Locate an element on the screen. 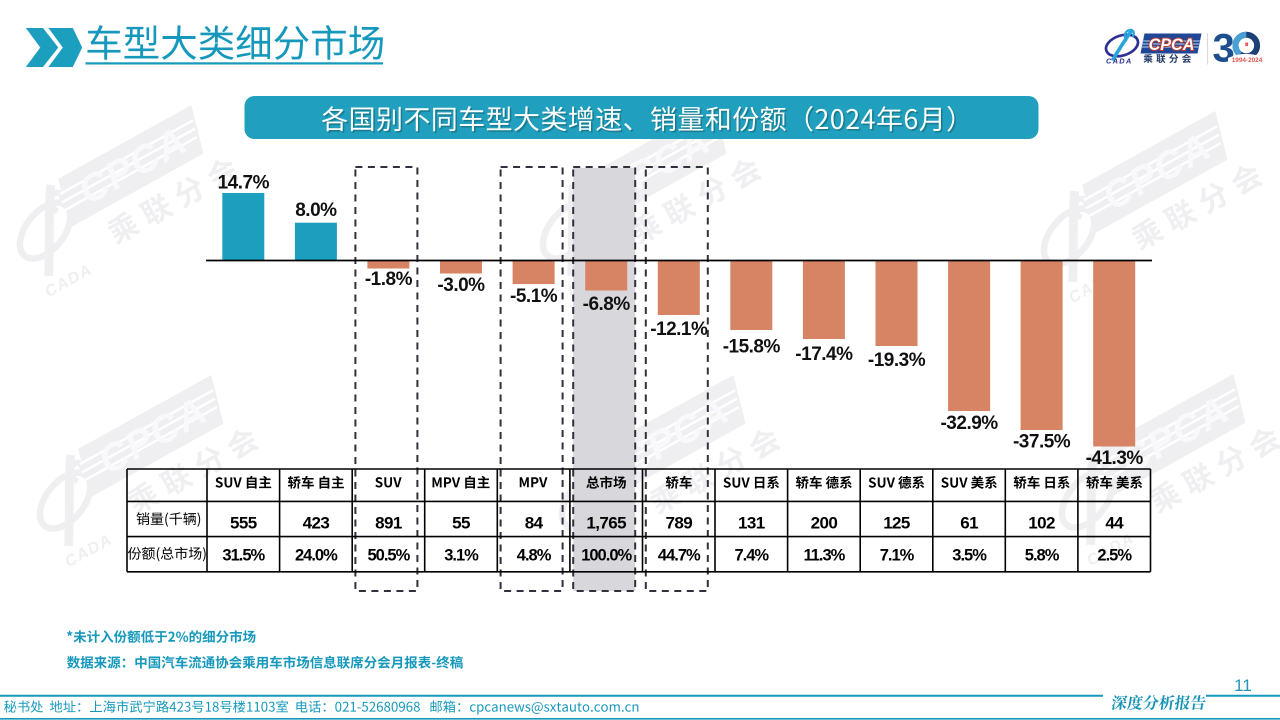 Image resolution: width=1280 pixels, height=720 pixels. svg-text: -5.1% is located at coordinates (534, 296).